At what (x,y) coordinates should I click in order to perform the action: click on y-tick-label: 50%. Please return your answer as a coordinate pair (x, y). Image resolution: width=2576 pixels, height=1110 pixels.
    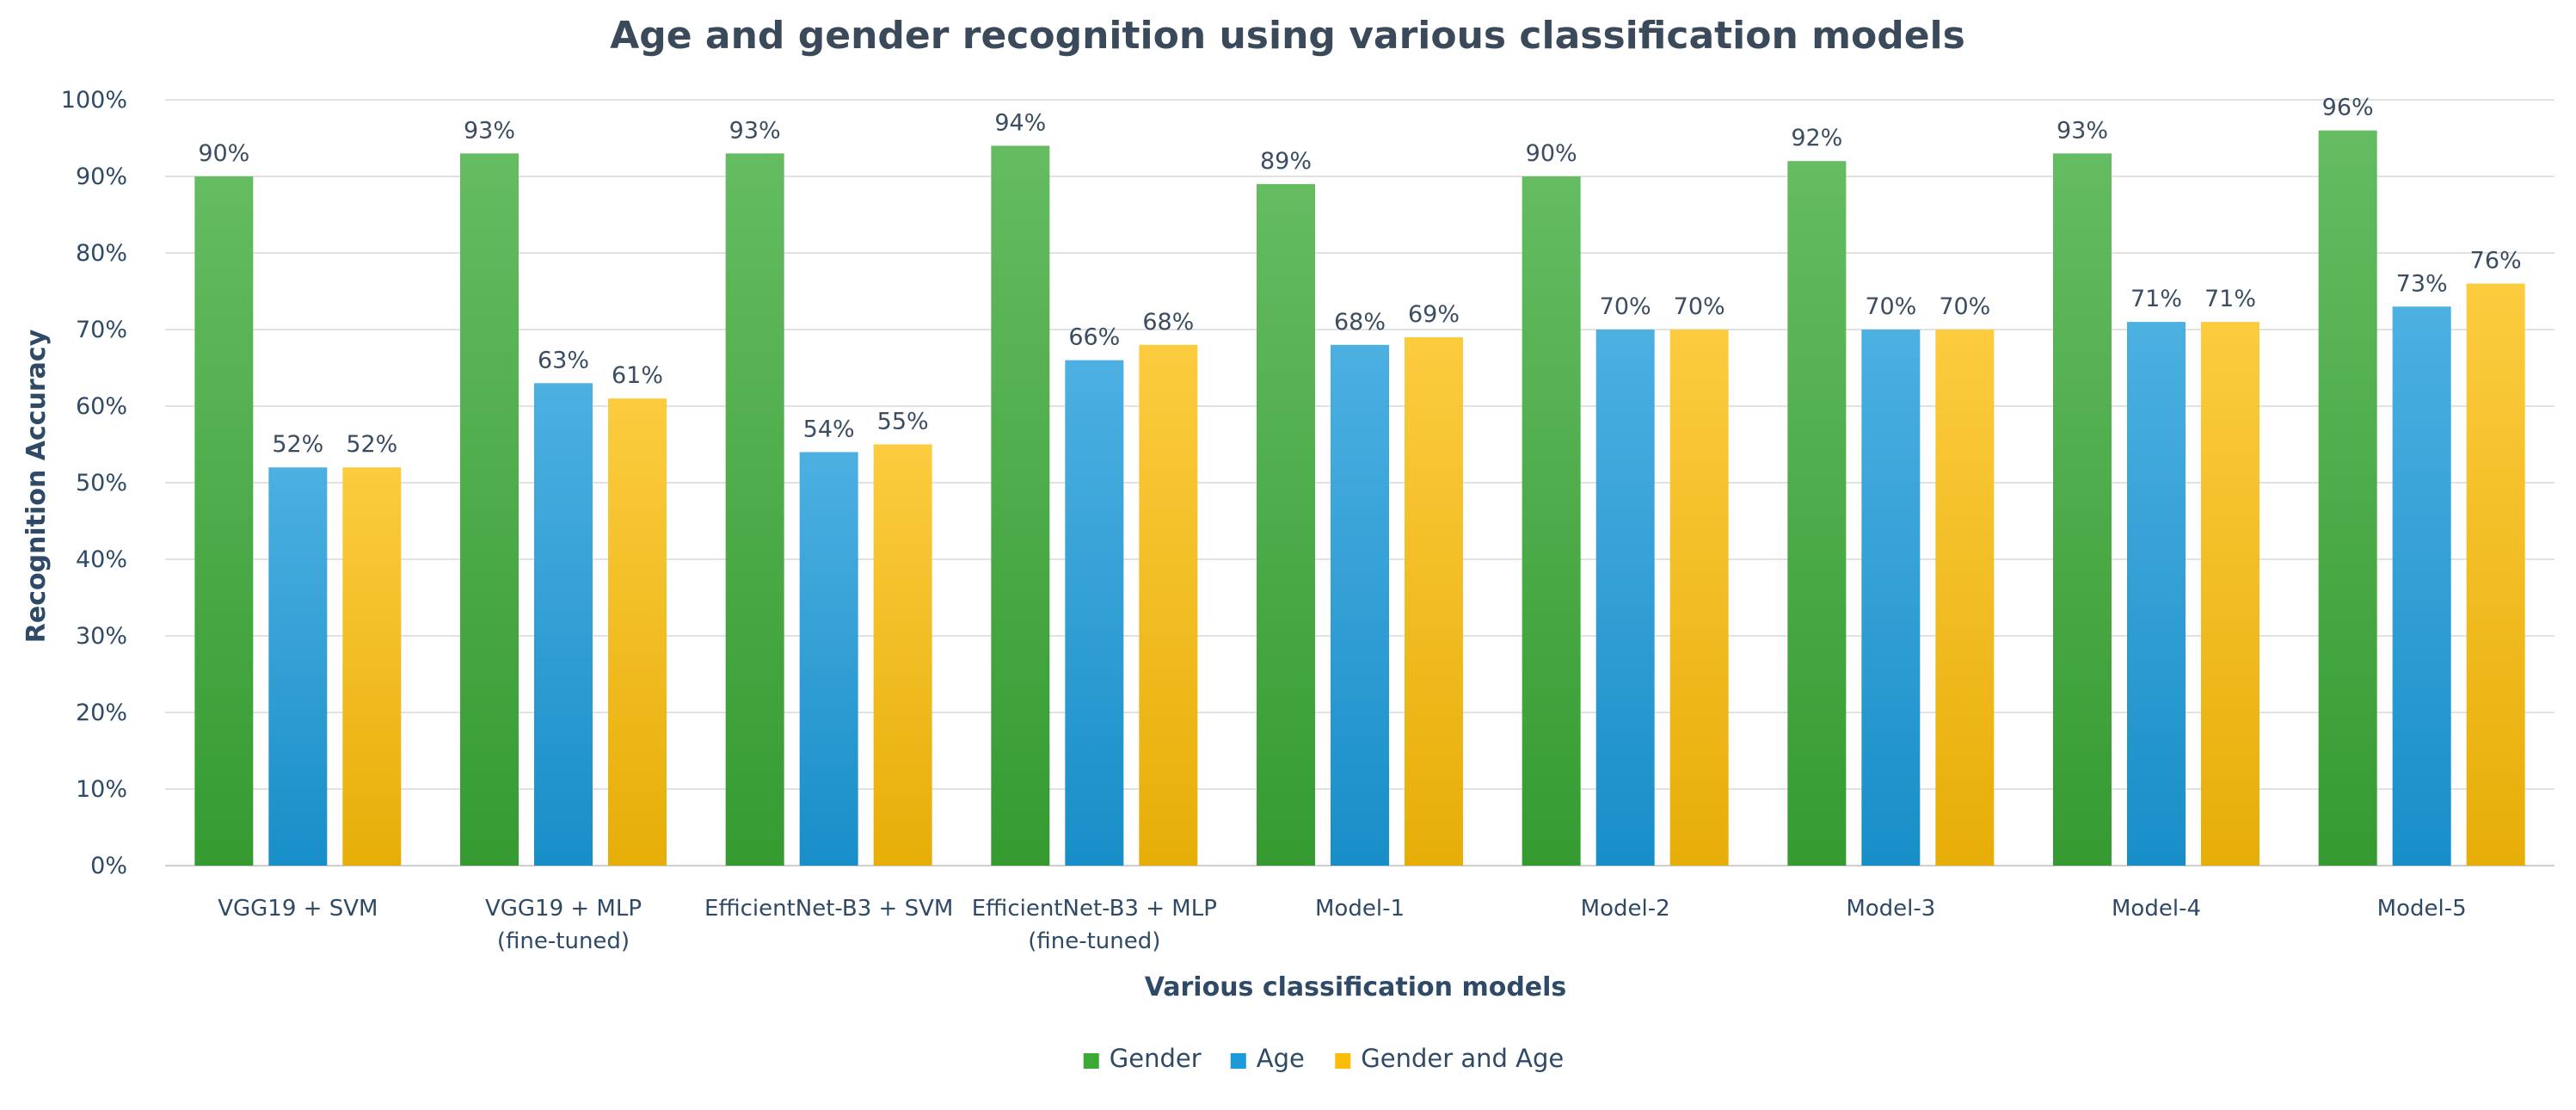
    Looking at the image, I should click on (101, 483).